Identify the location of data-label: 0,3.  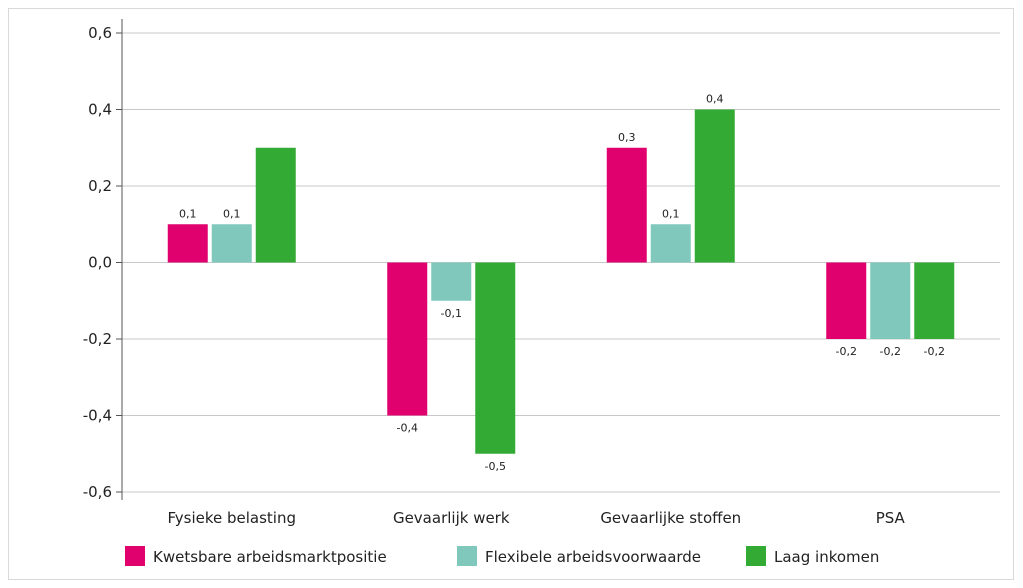
(627, 137).